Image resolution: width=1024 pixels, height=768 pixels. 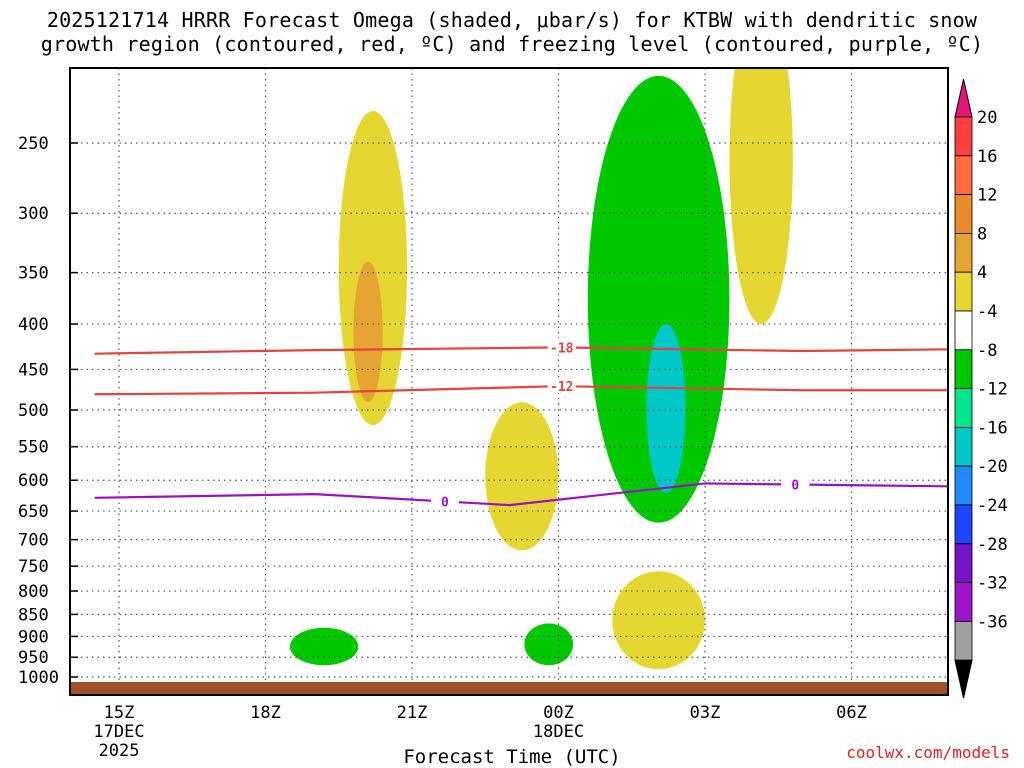 I want to click on colorbar-label: -4, so click(x=987, y=312).